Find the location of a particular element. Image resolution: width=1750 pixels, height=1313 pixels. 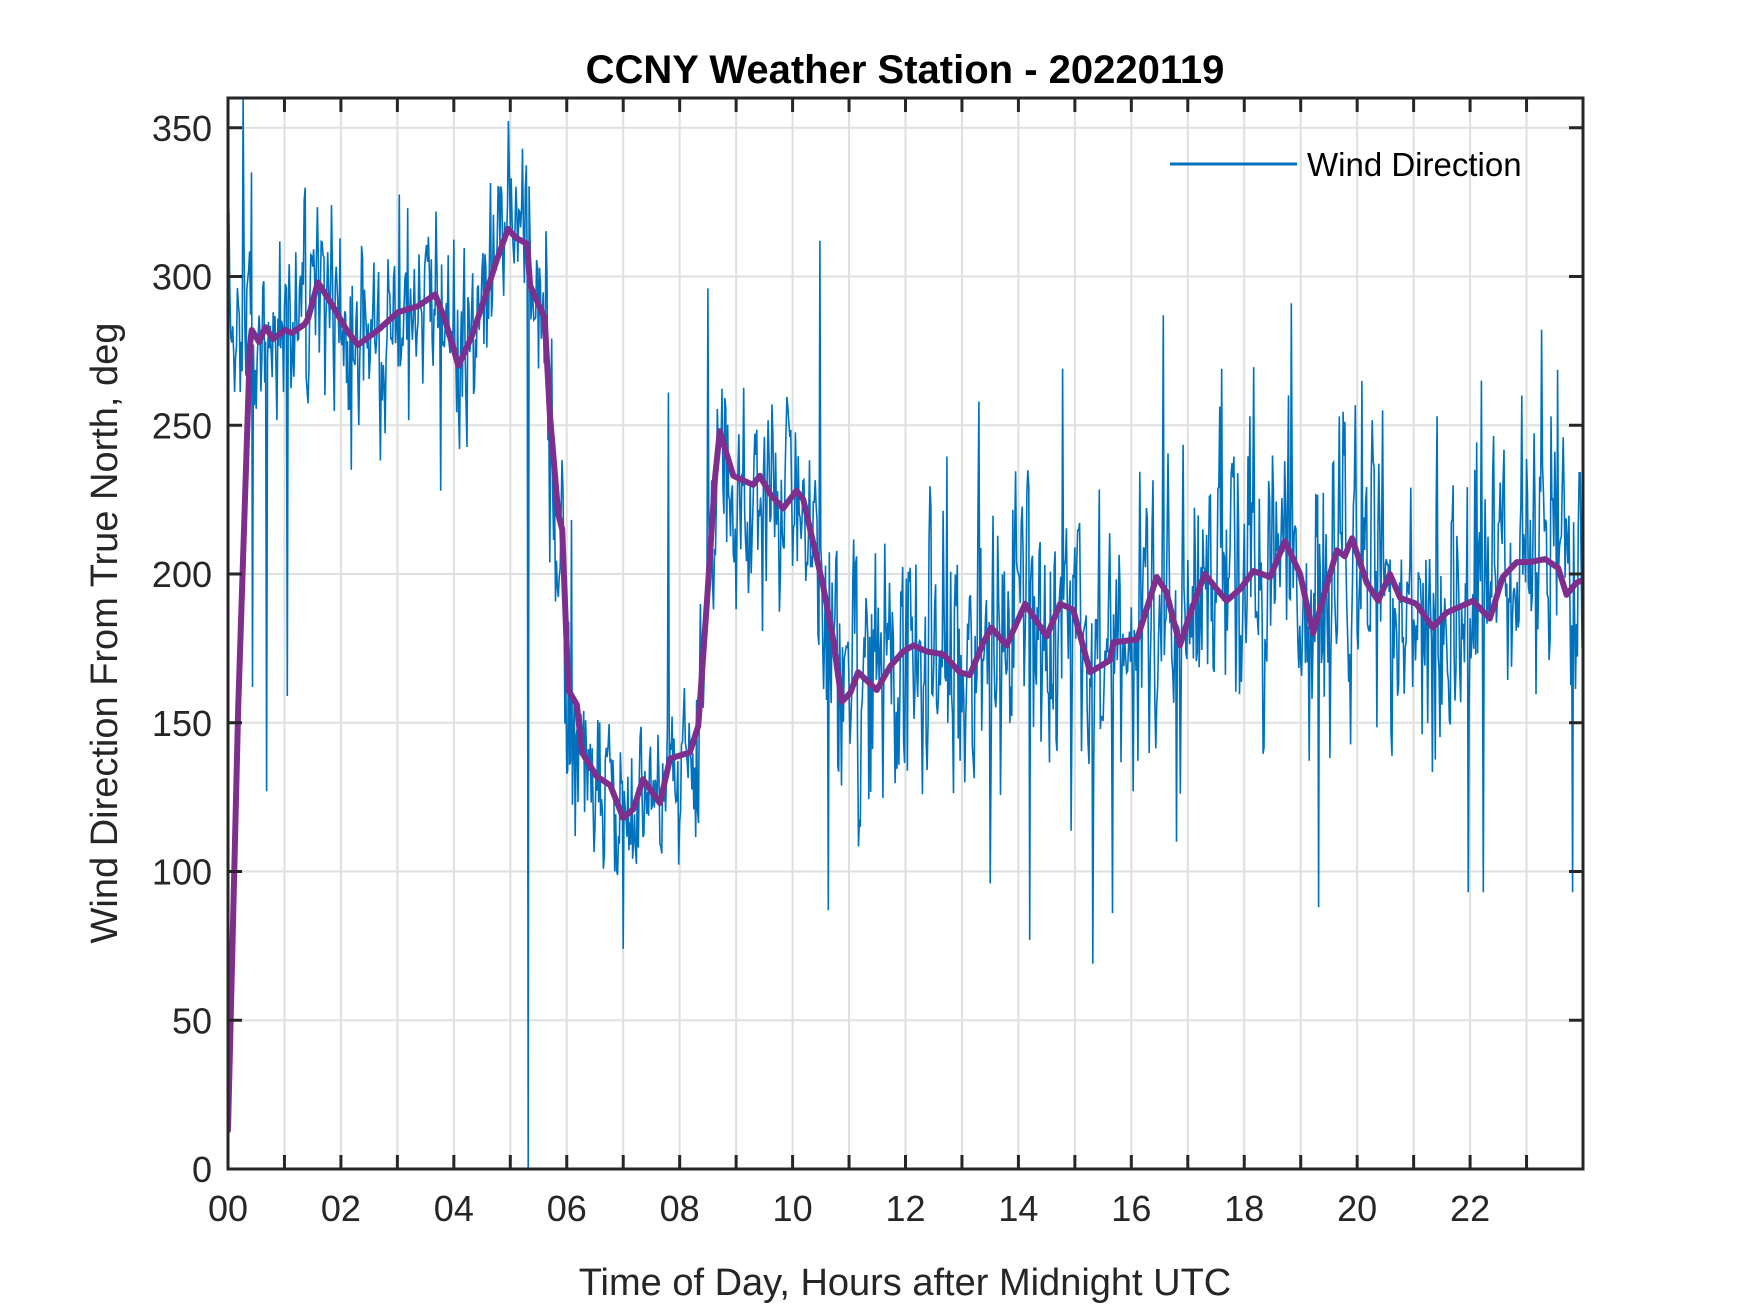

x-tick-labels: 00 02 04 06 08 10 12 14 16 18 20 22 is located at coordinates (849, 1208).